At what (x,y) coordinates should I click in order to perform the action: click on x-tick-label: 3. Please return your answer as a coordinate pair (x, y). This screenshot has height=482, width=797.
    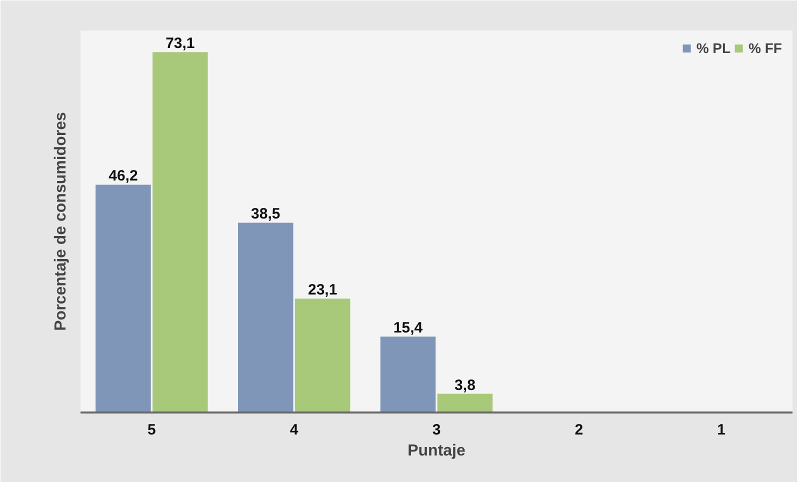
    Looking at the image, I should click on (436, 430).